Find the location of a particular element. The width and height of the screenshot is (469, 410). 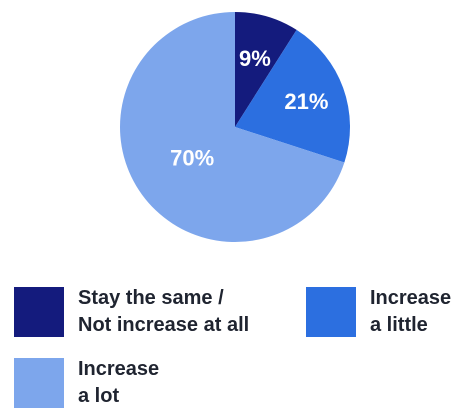

legend-swatch-increase-a-lot is located at coordinates (39, 383).